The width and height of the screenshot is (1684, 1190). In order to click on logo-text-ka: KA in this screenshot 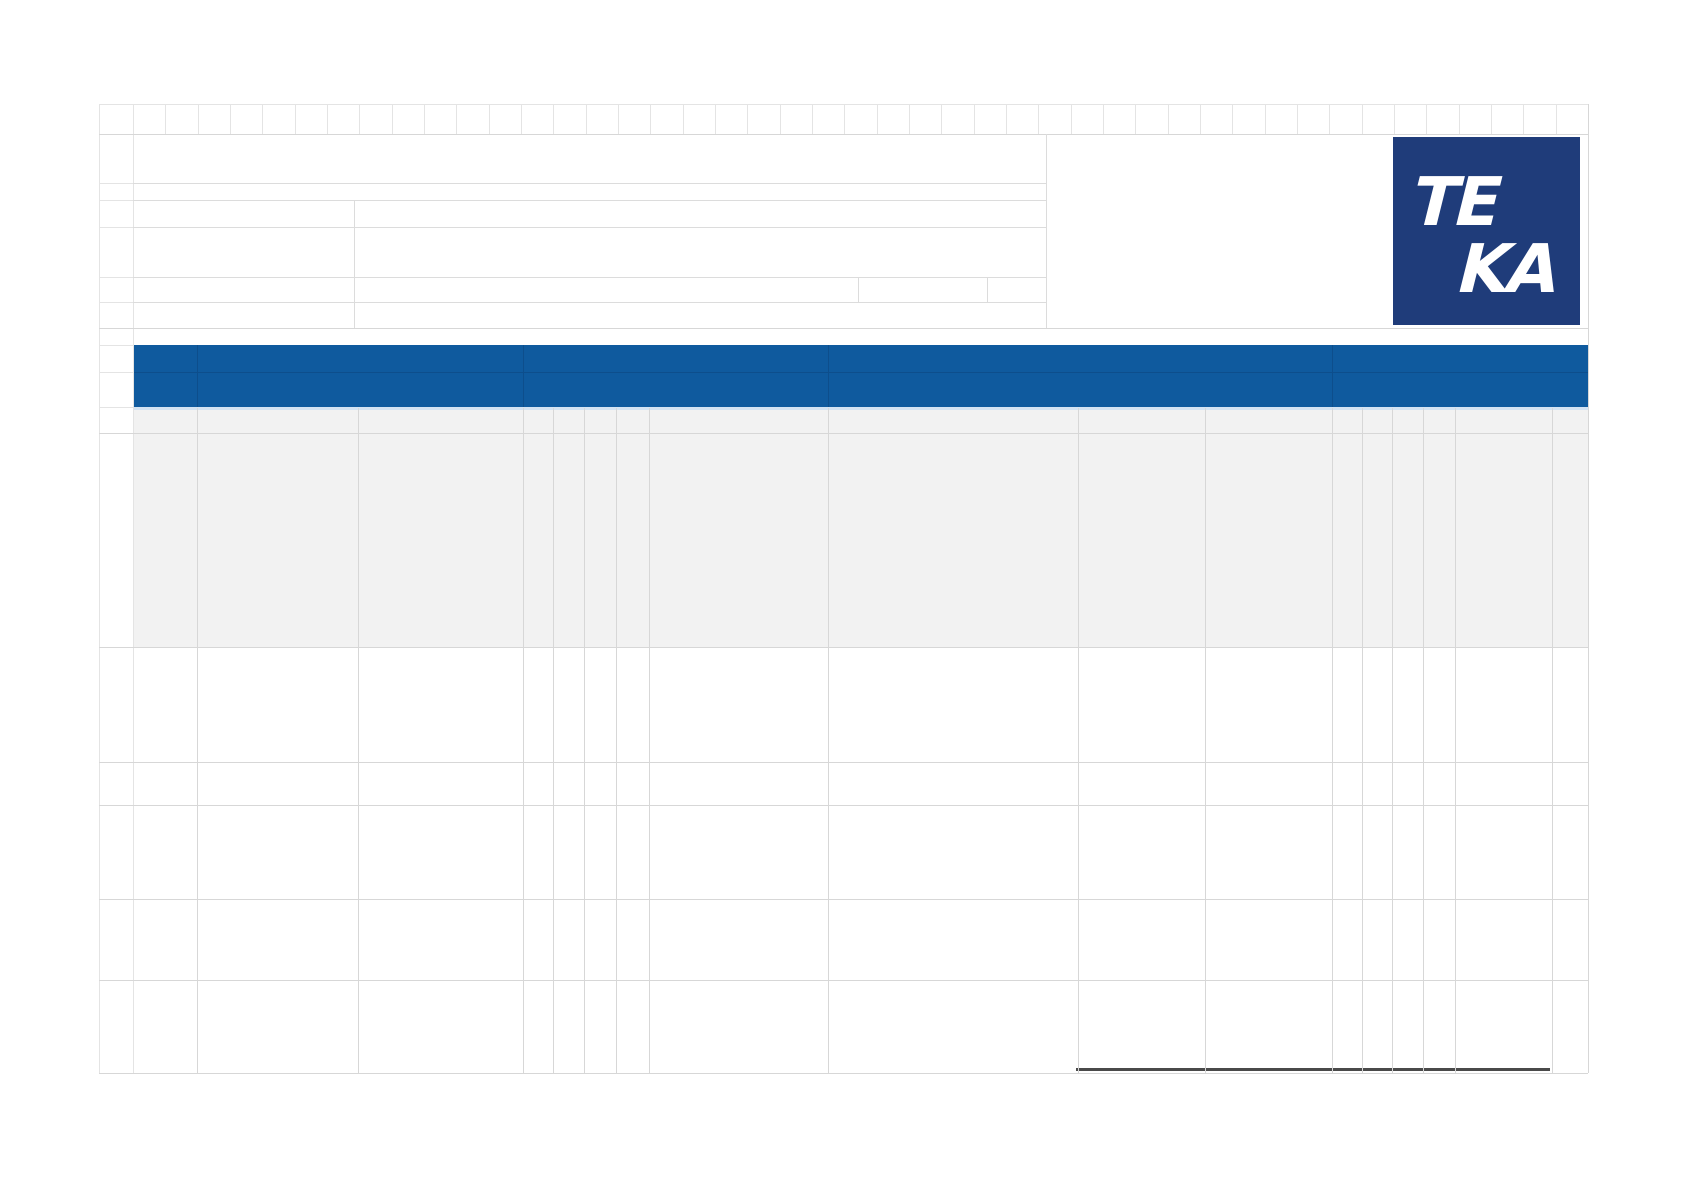, I will do `click(1508, 269)`.